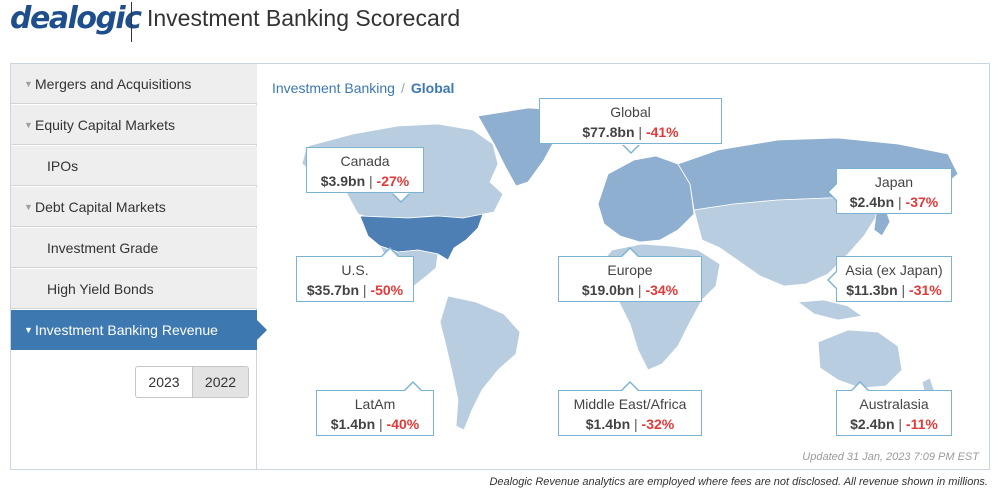  Describe the element at coordinates (894, 404) in the screenshot. I see `region-name: Australasia` at that location.